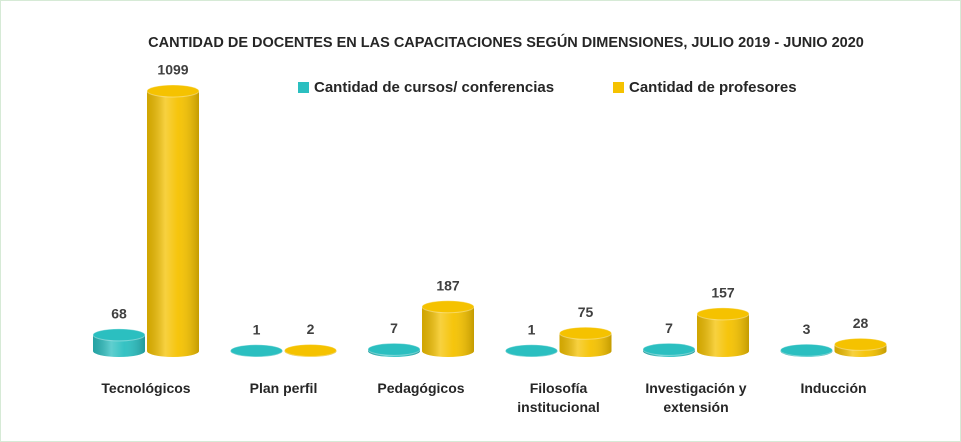  What do you see at coordinates (586, 312) in the screenshot?
I see `value-label: 75` at bounding box center [586, 312].